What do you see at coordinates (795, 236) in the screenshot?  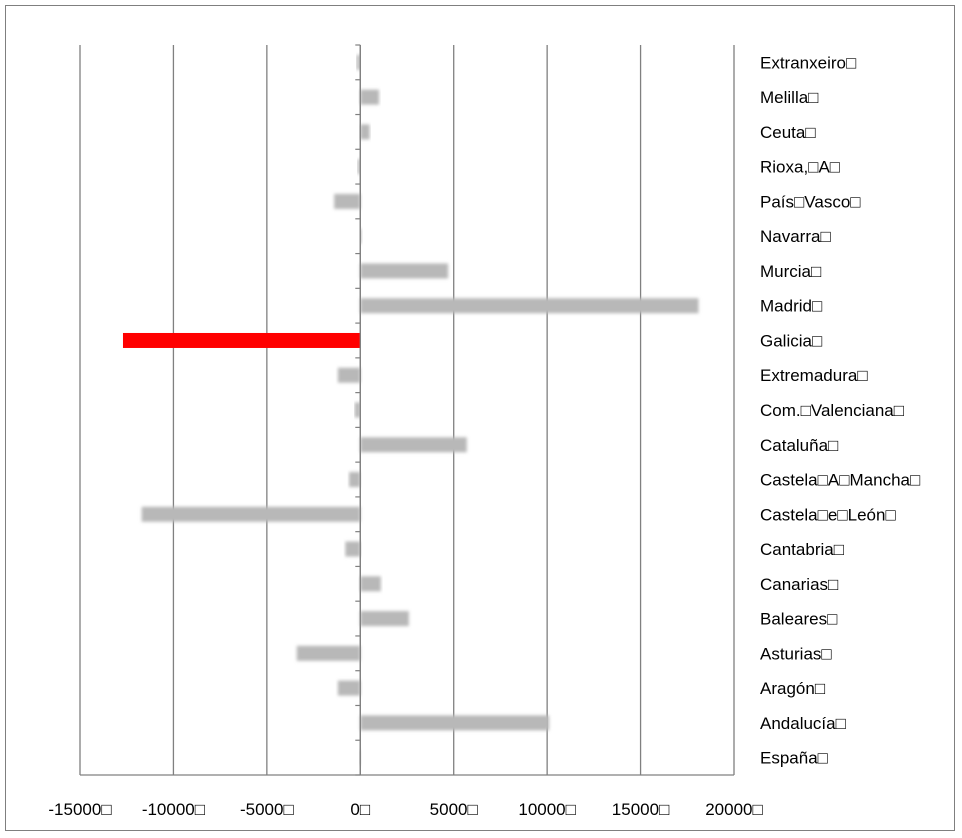 I see `category-label: Navarra□` at bounding box center [795, 236].